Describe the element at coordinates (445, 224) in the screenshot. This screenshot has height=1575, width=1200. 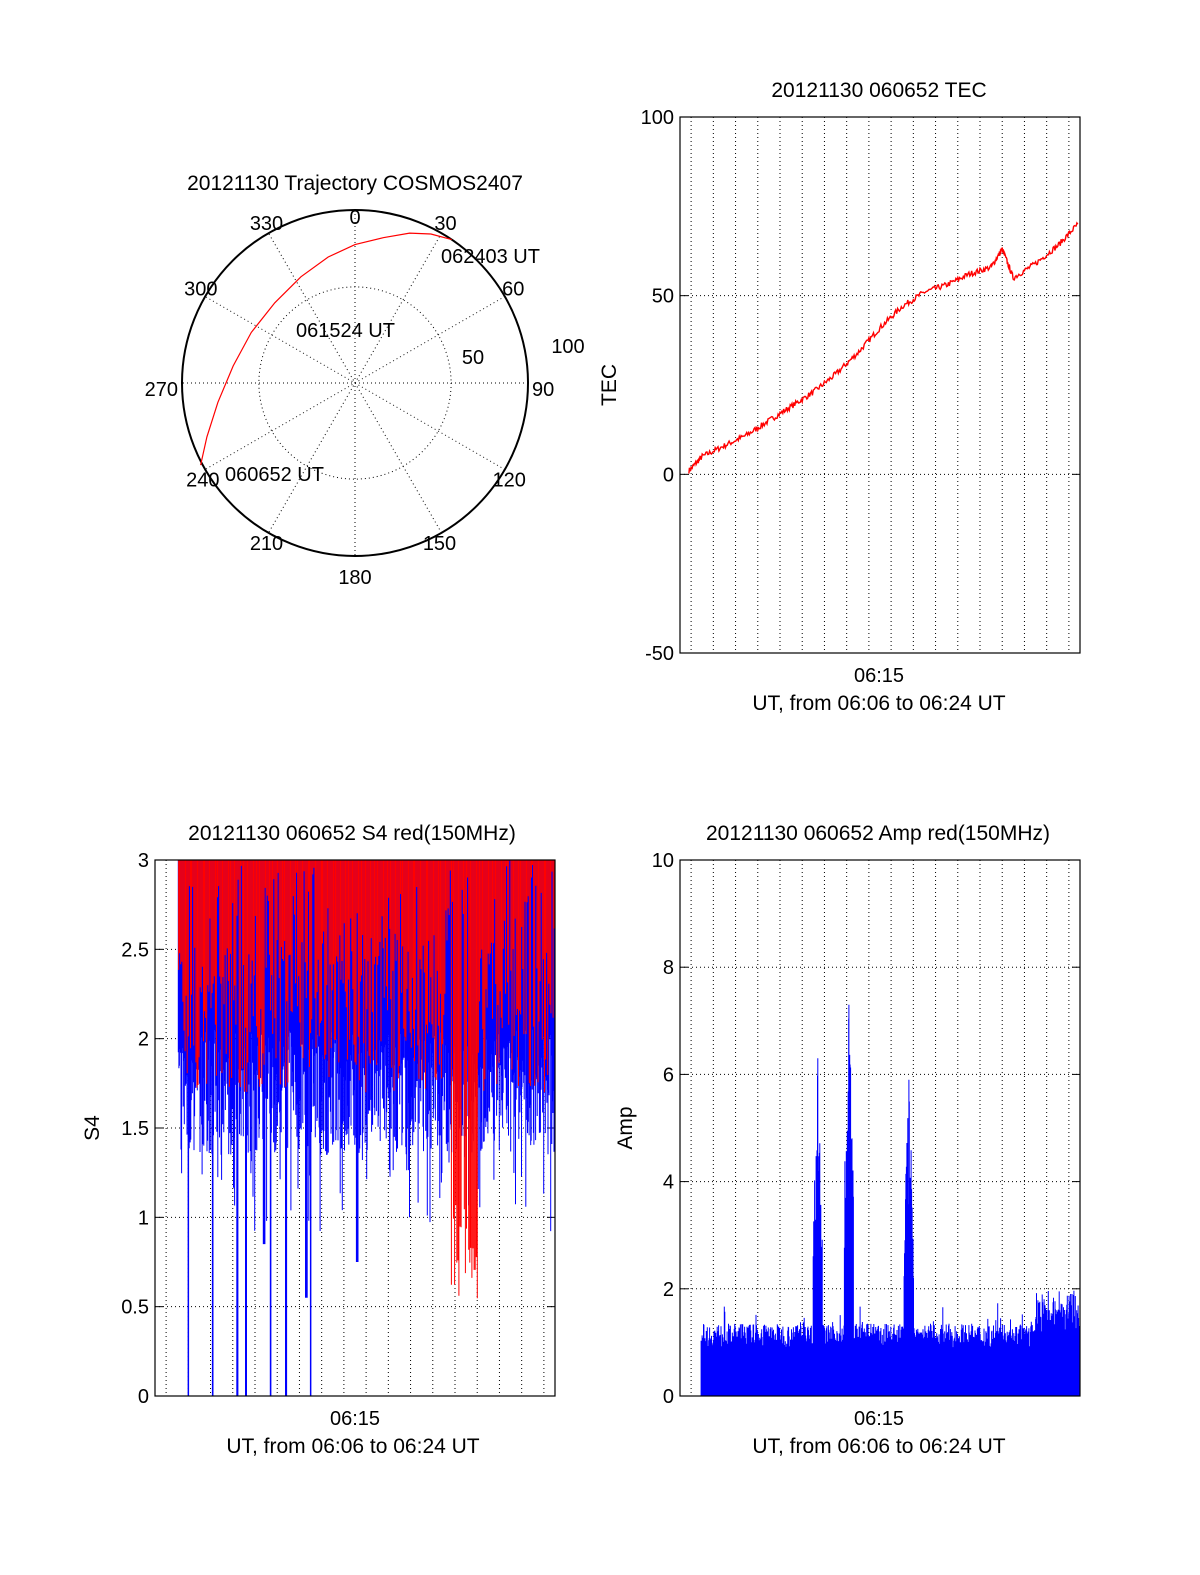
I see `polar-angle-label-30: 30` at that location.